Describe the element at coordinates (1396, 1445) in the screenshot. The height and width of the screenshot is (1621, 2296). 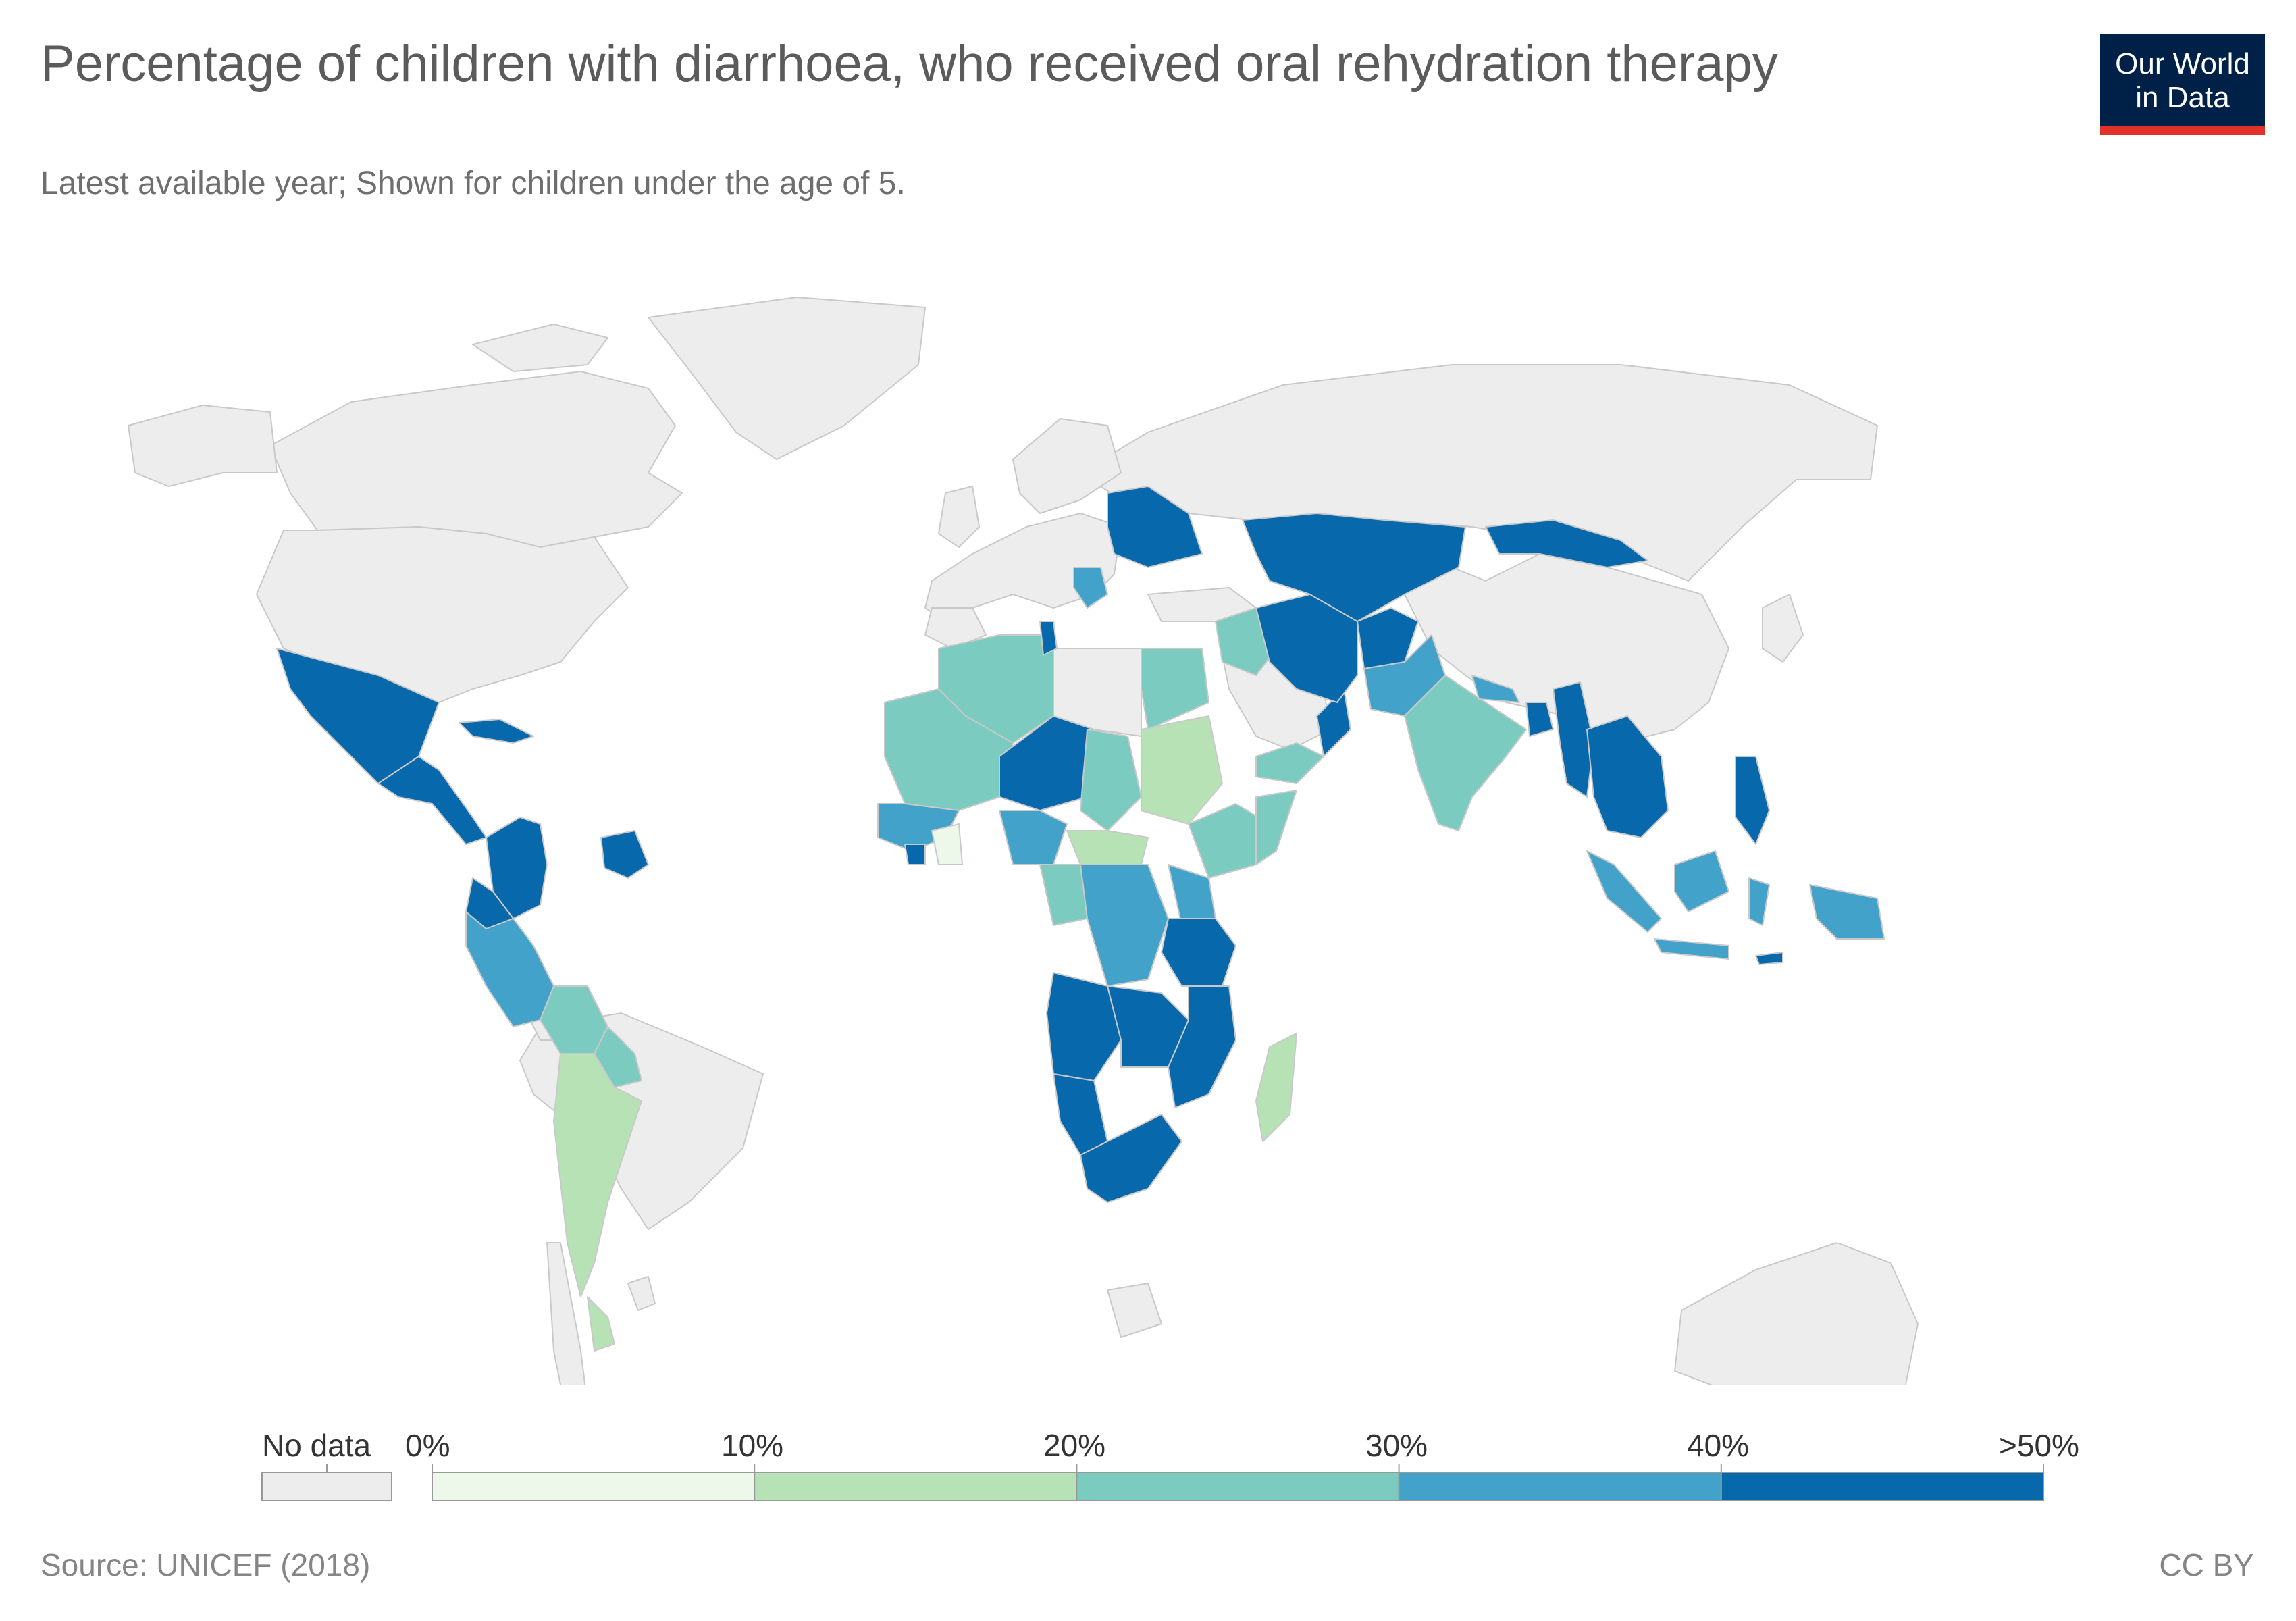
I see `legend-tick-30: 30%` at that location.